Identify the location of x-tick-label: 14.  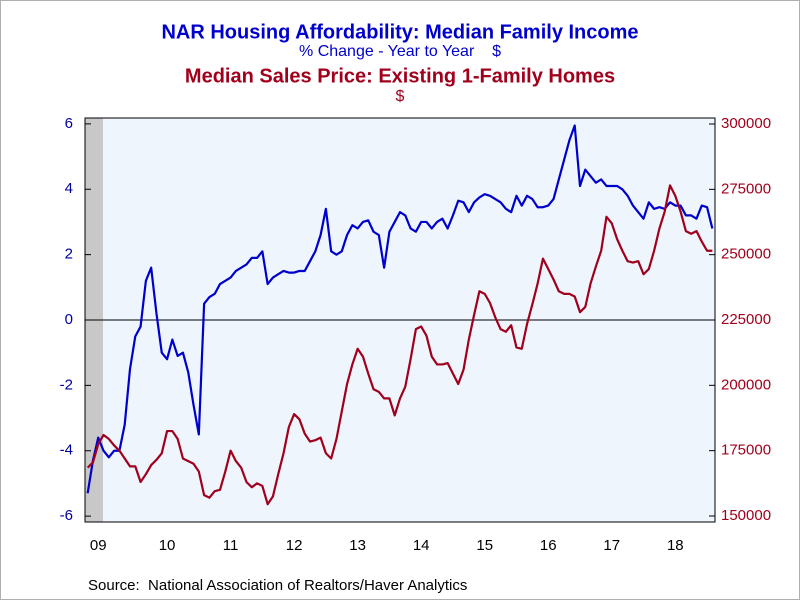
(421, 545).